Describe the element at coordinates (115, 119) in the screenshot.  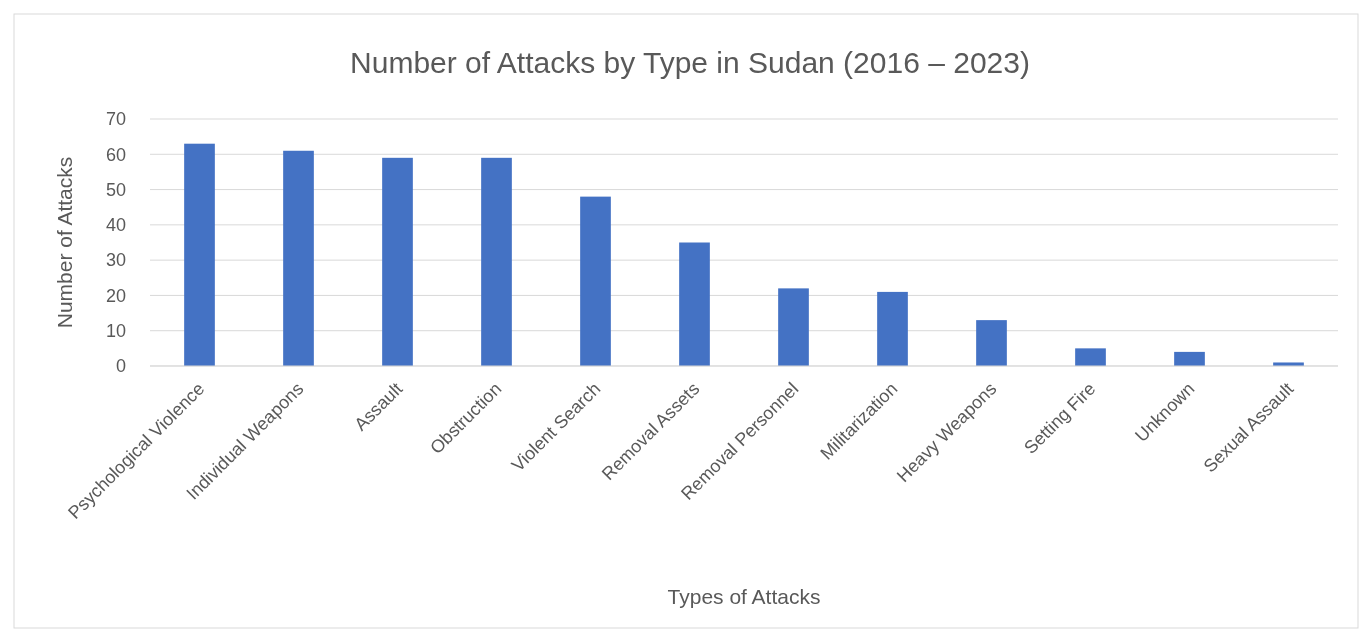
I see `y-tick-label: 70` at that location.